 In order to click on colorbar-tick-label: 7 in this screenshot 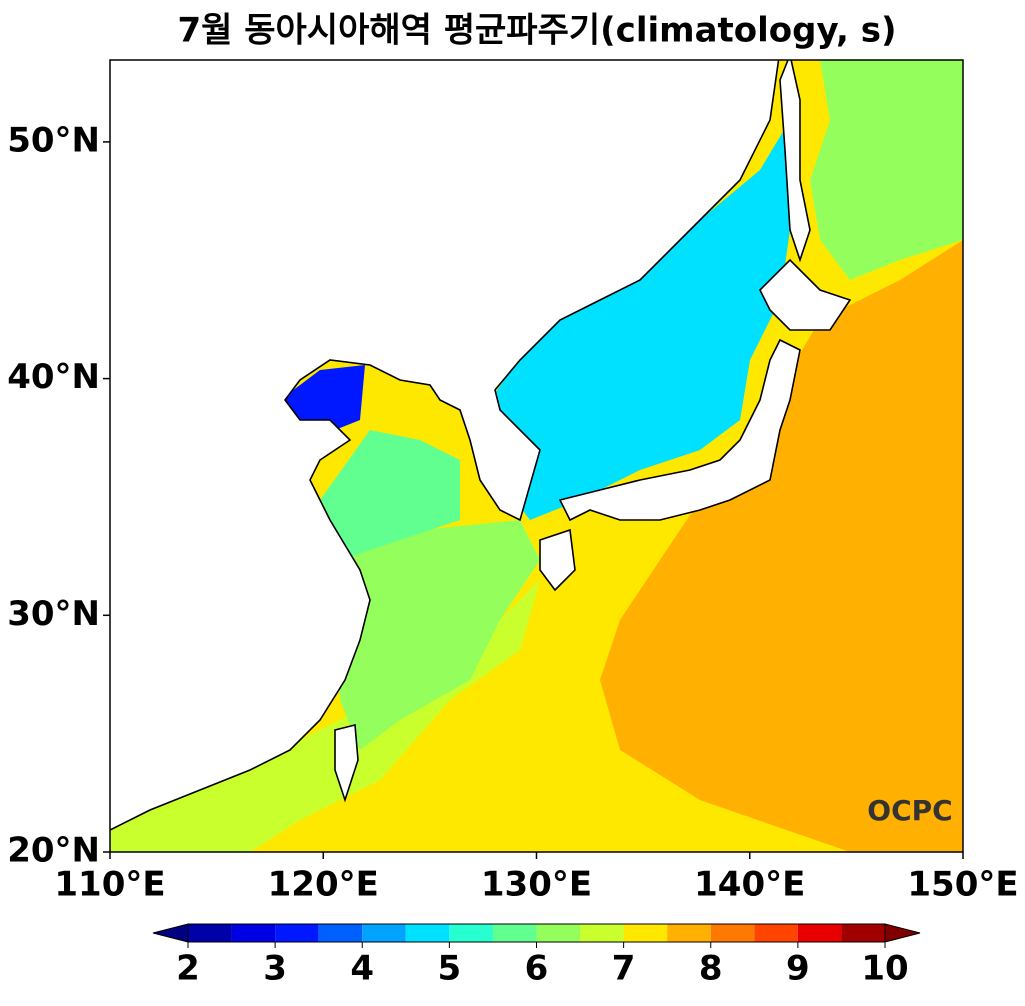, I will do `click(624, 969)`.